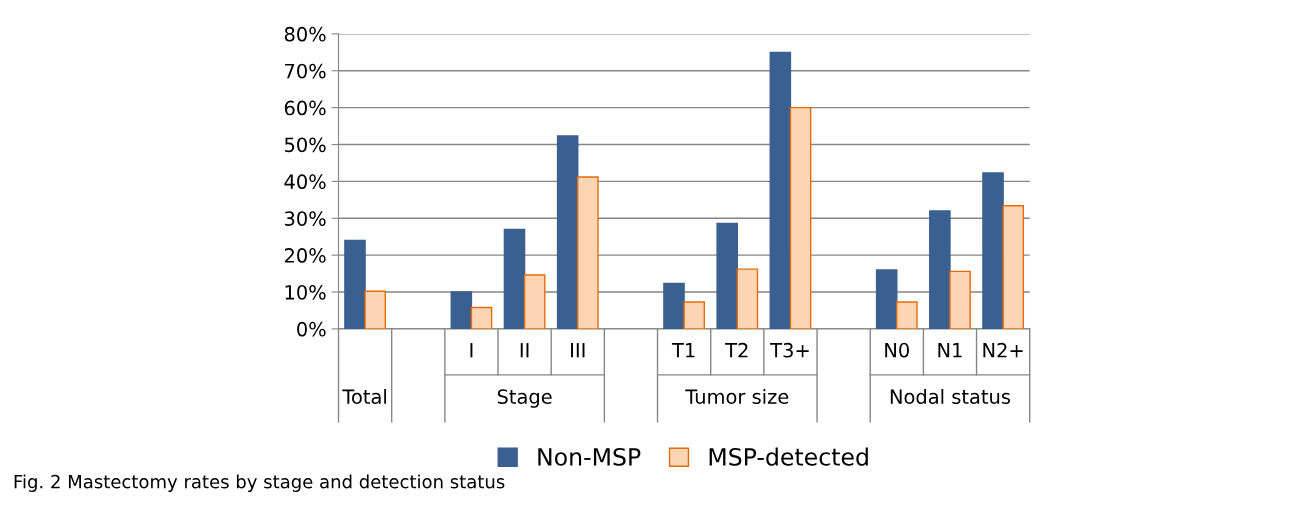  I want to click on legend-label: MSP-detected, so click(788, 456).